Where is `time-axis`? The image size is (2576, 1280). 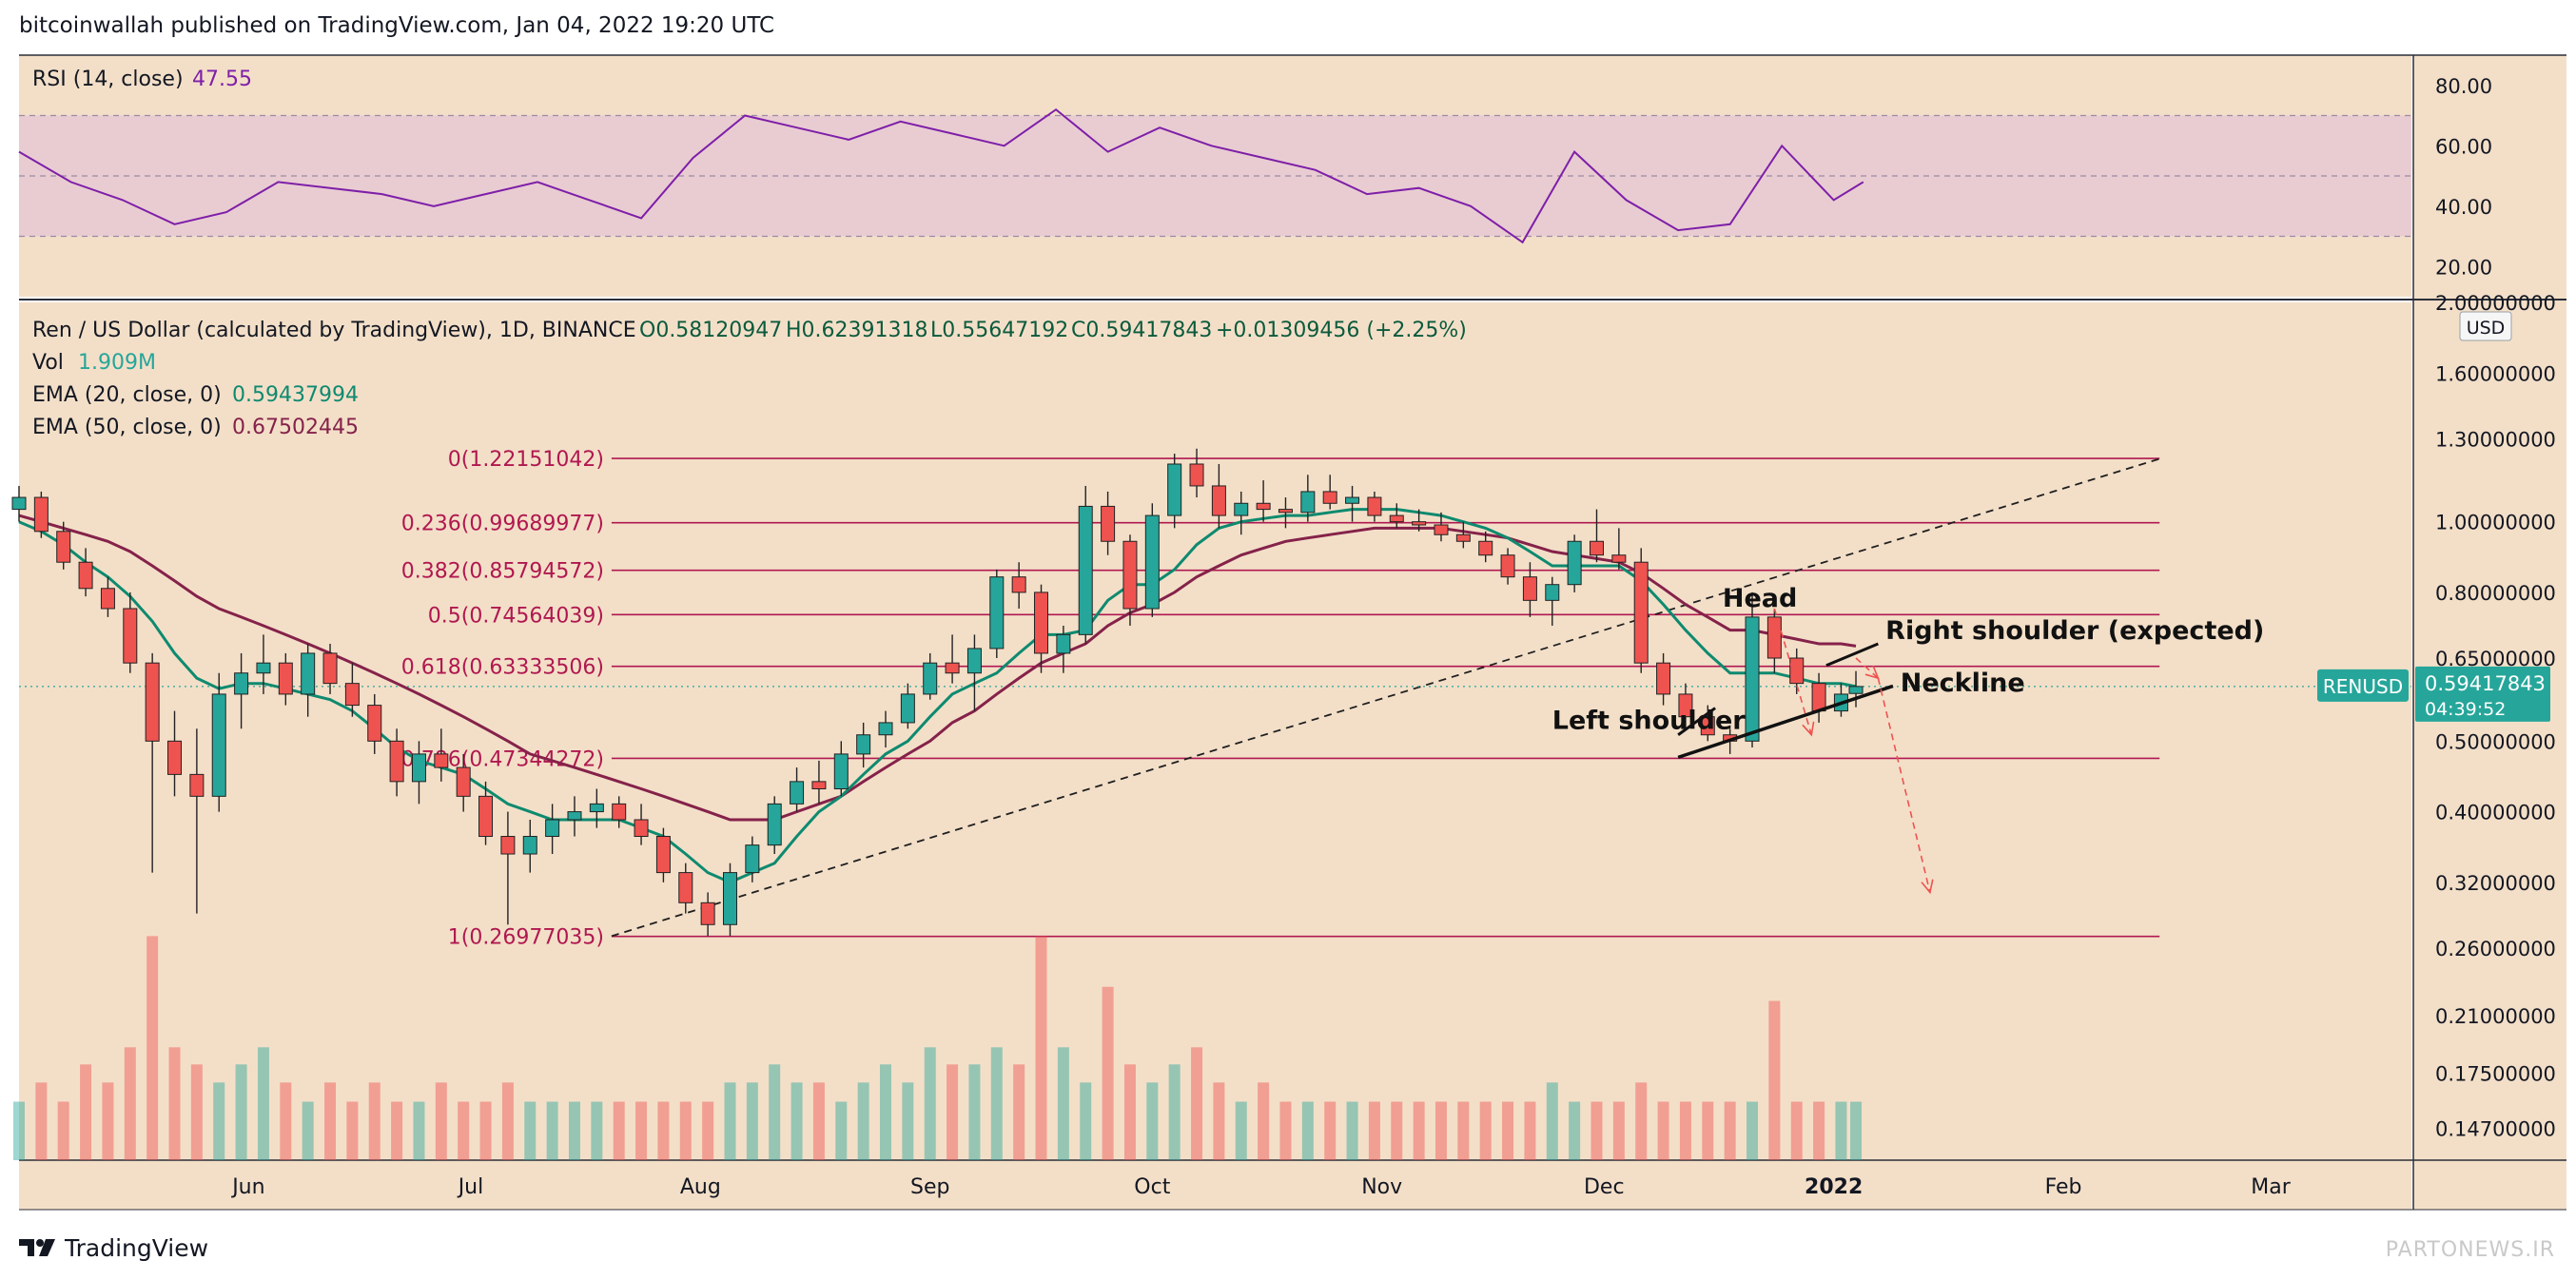
time-axis is located at coordinates (1215, 1185).